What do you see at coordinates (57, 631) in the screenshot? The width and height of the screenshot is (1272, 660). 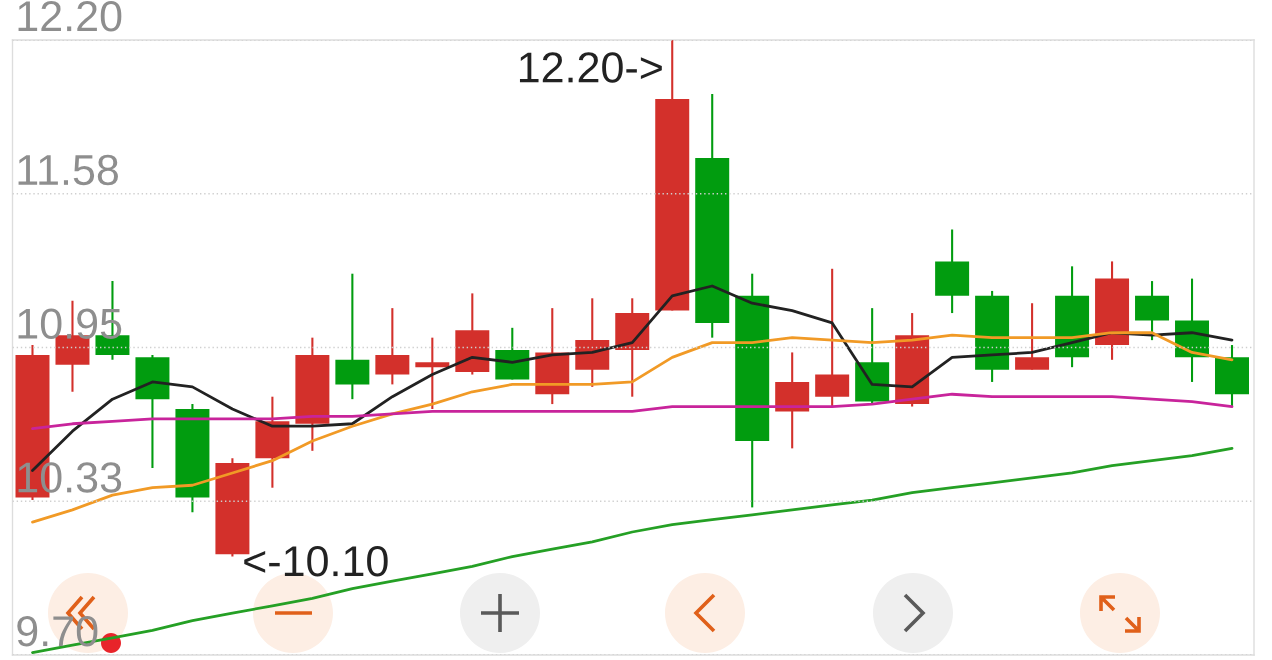 I see `y-tick-label: 9.70` at bounding box center [57, 631].